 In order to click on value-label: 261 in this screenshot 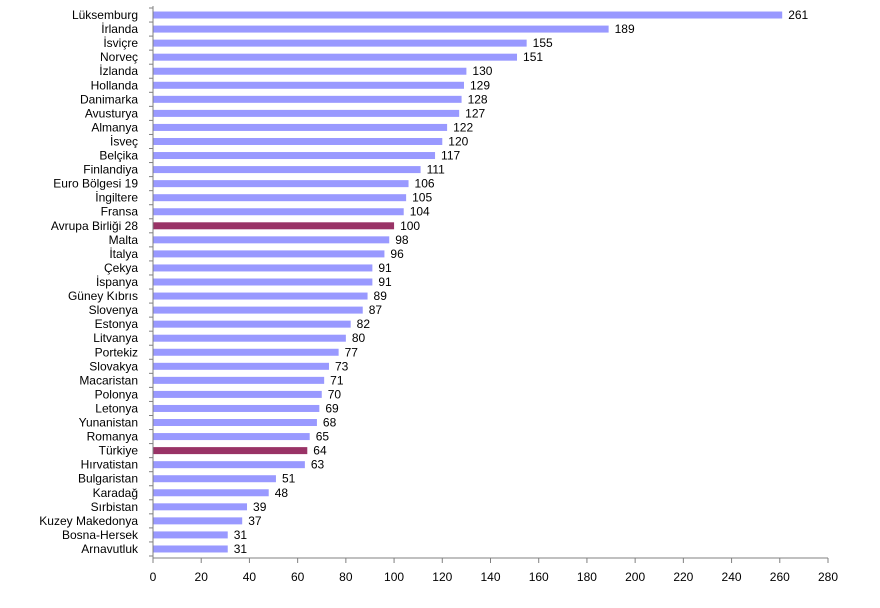, I will do `click(798, 15)`.